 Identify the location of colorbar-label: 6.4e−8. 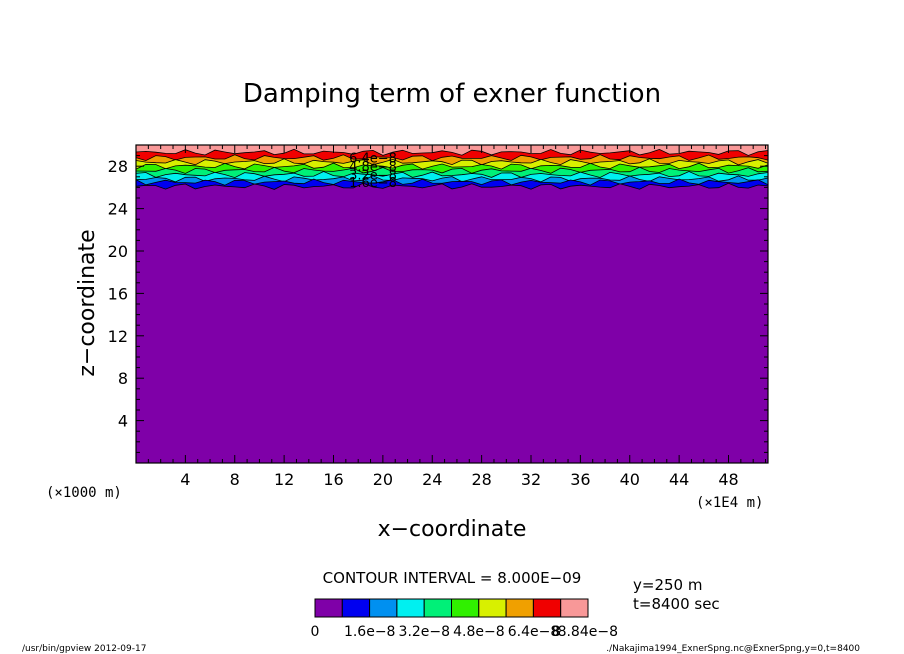
(534, 632).